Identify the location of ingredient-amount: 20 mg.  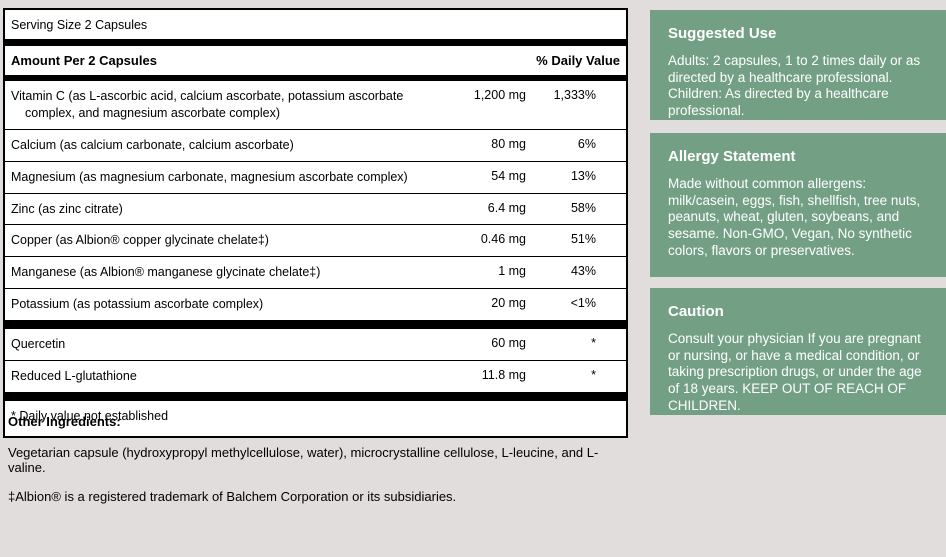
(508, 303).